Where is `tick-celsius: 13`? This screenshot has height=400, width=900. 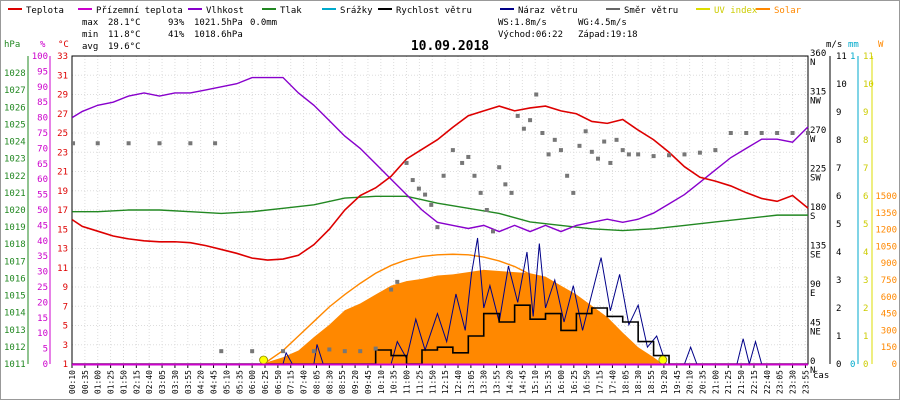 tick-celsius: 13 is located at coordinates (62, 250).